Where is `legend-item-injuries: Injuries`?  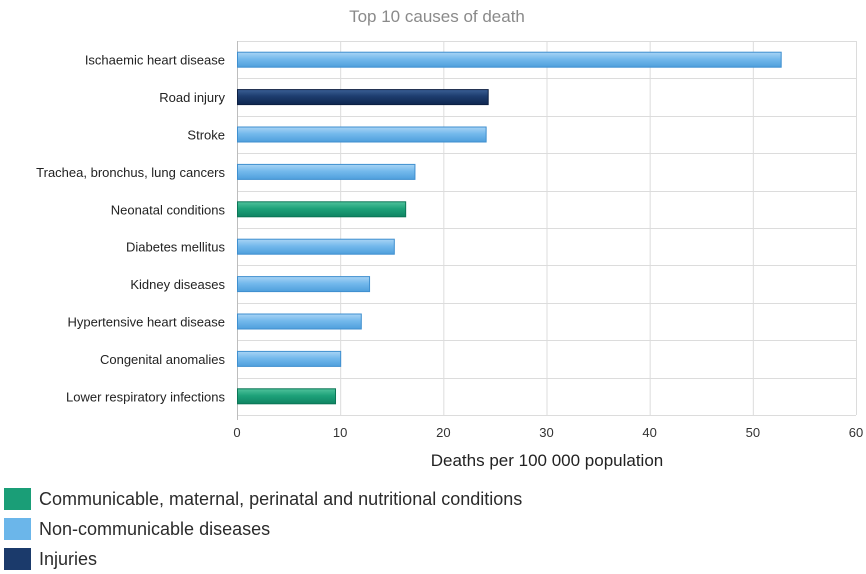
legend-item-injuries: Injuries is located at coordinates (354, 559).